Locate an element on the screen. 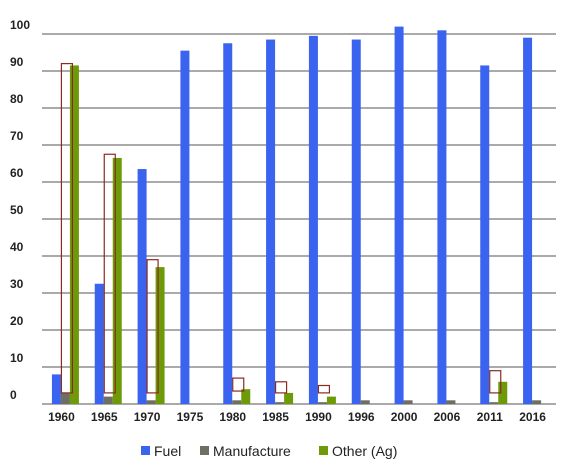 The width and height of the screenshot is (562, 460). x-tick-label: 1980 is located at coordinates (232, 417).